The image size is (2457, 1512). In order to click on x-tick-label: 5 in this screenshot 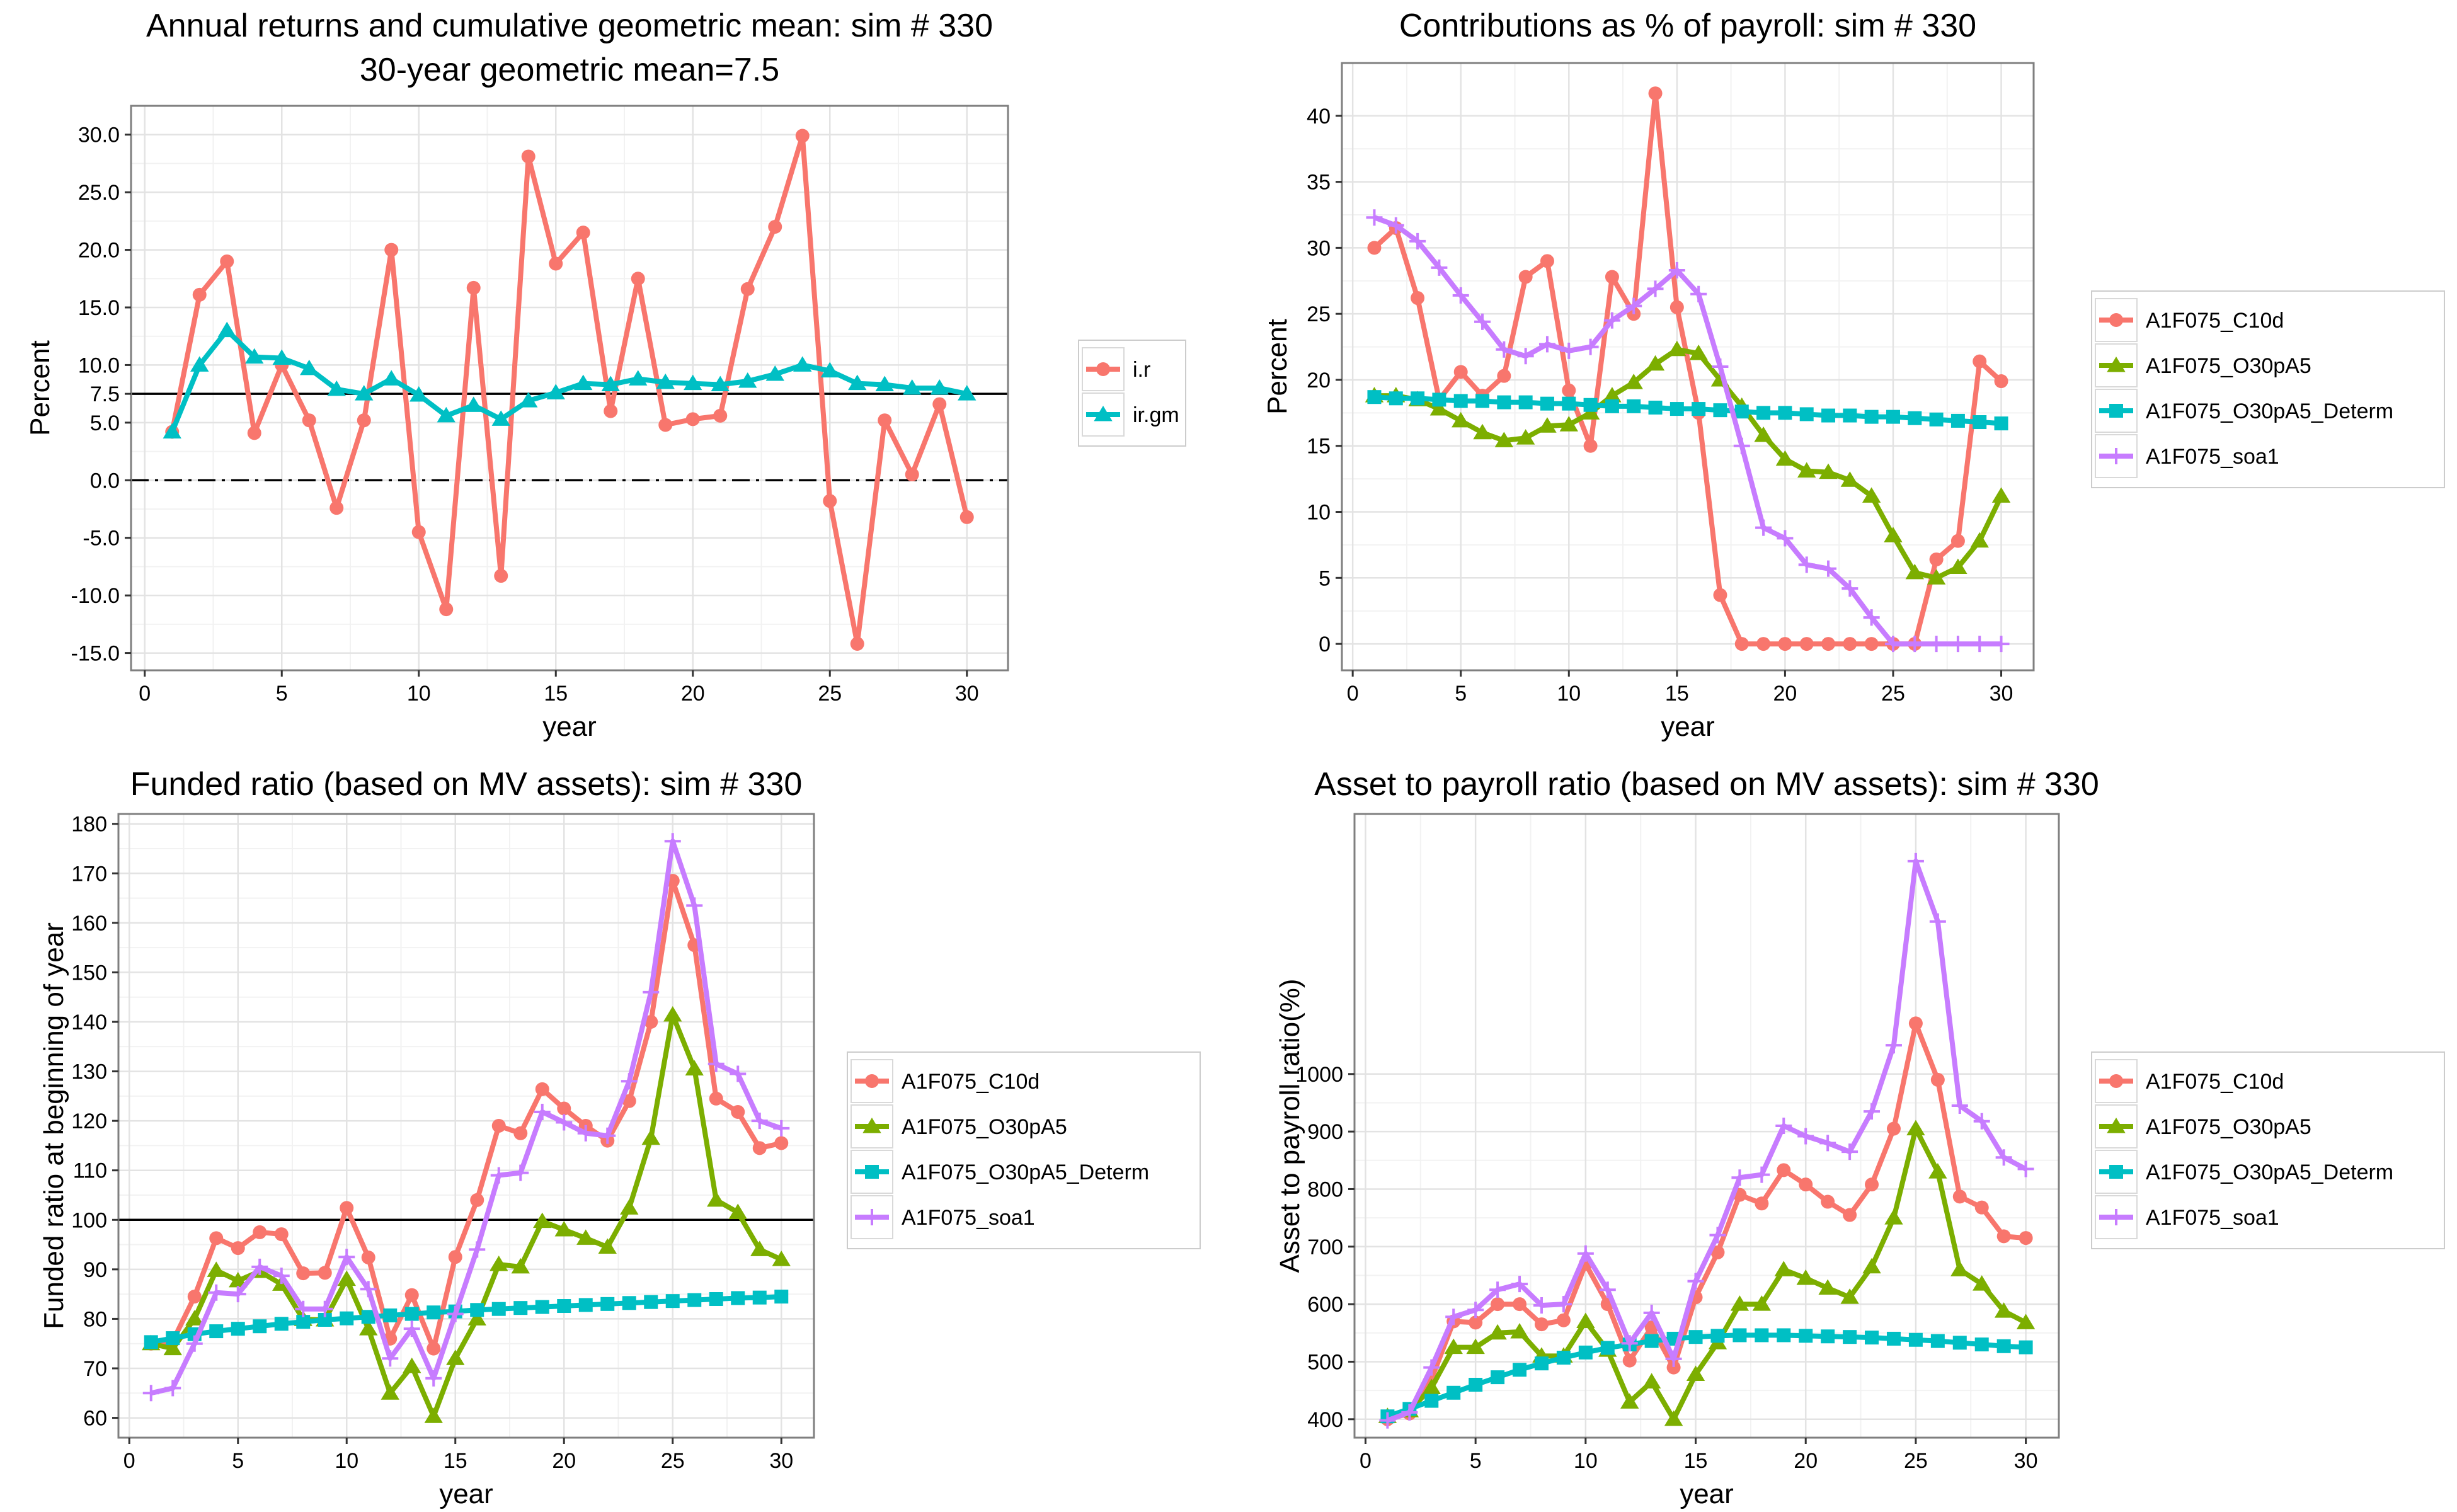, I will do `click(1476, 1461)`.